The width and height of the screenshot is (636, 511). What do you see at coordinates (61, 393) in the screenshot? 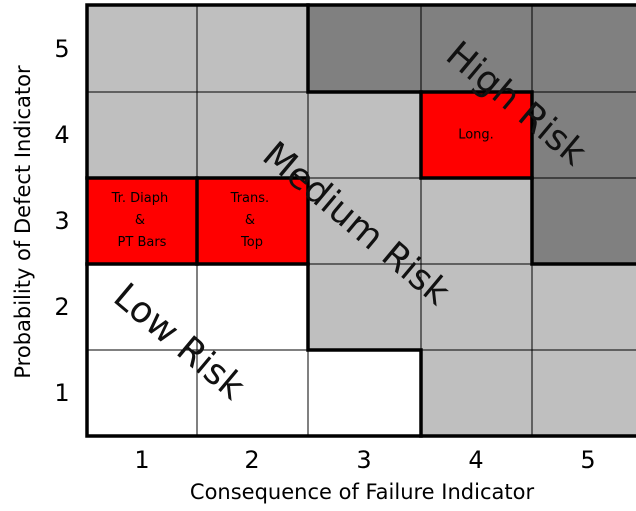
I see `y-tick-label: 1` at bounding box center [61, 393].